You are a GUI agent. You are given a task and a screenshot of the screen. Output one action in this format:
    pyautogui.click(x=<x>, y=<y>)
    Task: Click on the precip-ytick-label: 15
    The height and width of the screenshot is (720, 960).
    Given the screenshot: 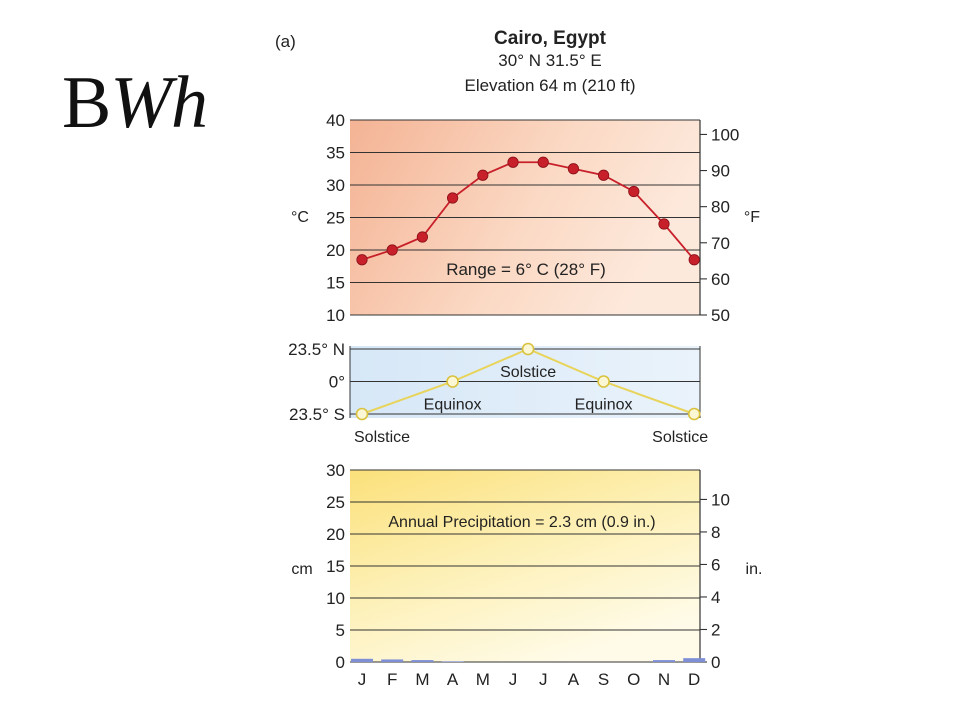 What is the action you would take?
    pyautogui.click(x=335, y=566)
    